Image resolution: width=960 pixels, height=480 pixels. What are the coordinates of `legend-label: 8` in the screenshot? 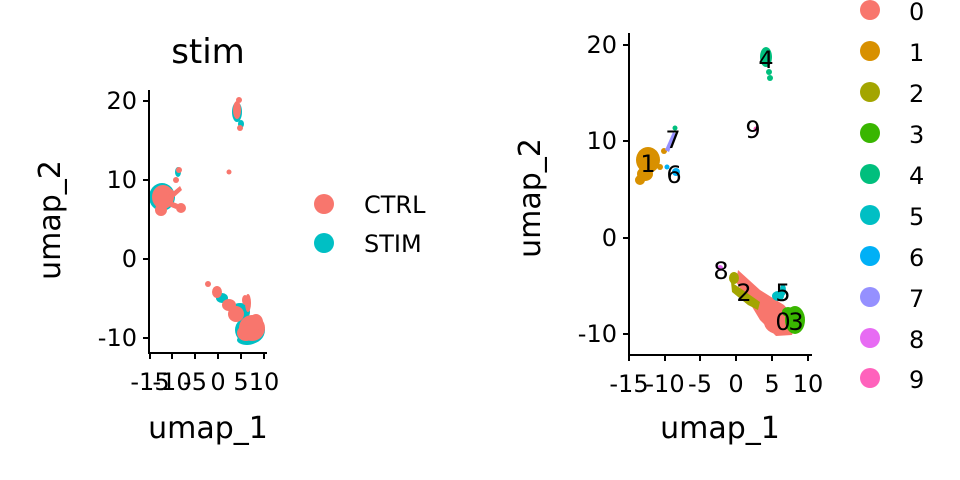 It's located at (916, 340).